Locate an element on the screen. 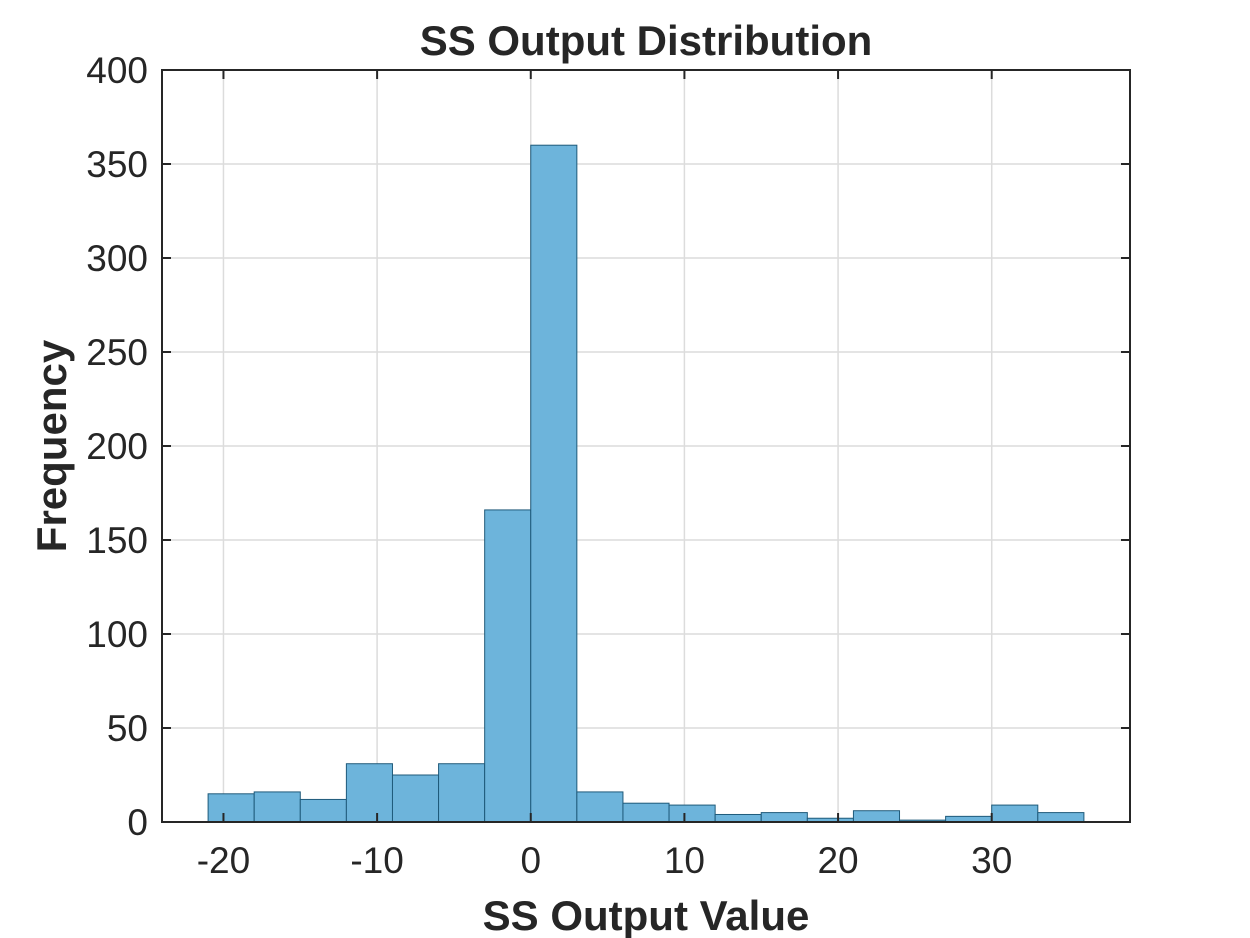 The image size is (1250, 938). y-axis-label: Frequency is located at coordinates (51, 445).